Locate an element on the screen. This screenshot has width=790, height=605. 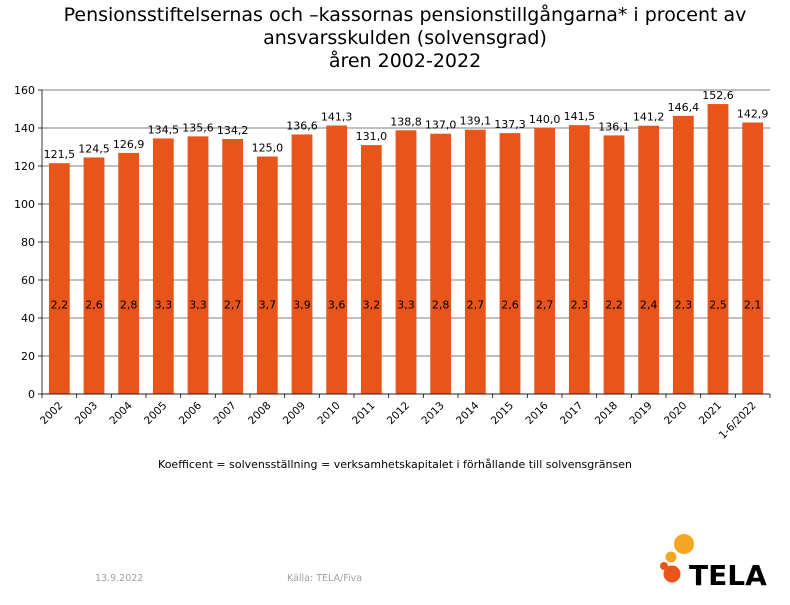
value-label: 125,0 is located at coordinates (268, 148).